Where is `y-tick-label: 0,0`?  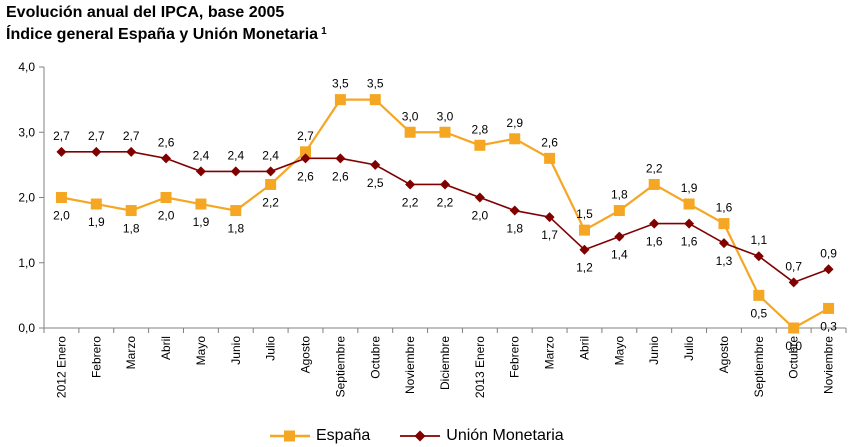 y-tick-label: 0,0 is located at coordinates (26, 328).